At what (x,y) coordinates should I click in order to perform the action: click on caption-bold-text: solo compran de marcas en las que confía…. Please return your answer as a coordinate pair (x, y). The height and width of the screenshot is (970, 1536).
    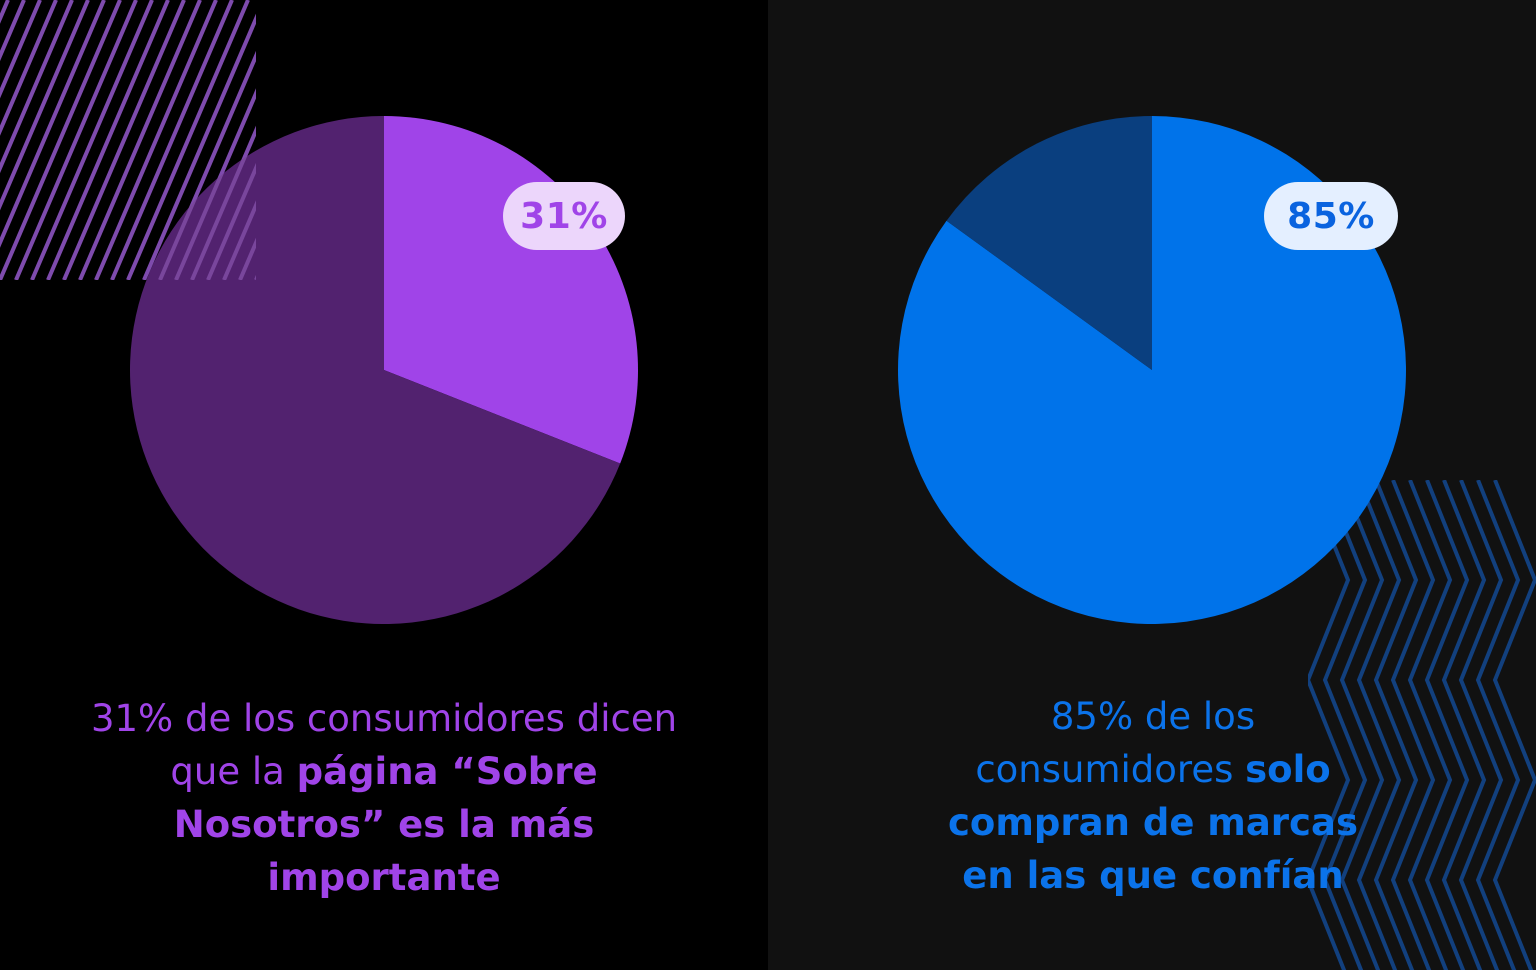
    Looking at the image, I should click on (1153, 822).